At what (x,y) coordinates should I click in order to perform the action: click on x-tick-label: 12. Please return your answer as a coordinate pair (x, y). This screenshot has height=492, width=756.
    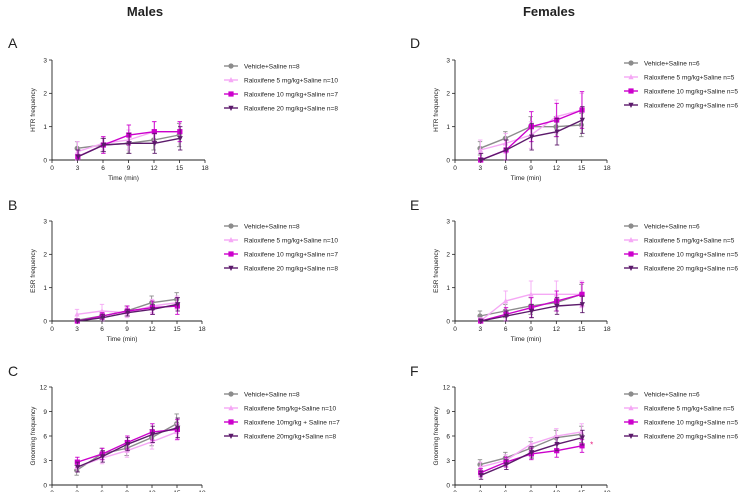
    Looking at the image, I should click on (557, 491).